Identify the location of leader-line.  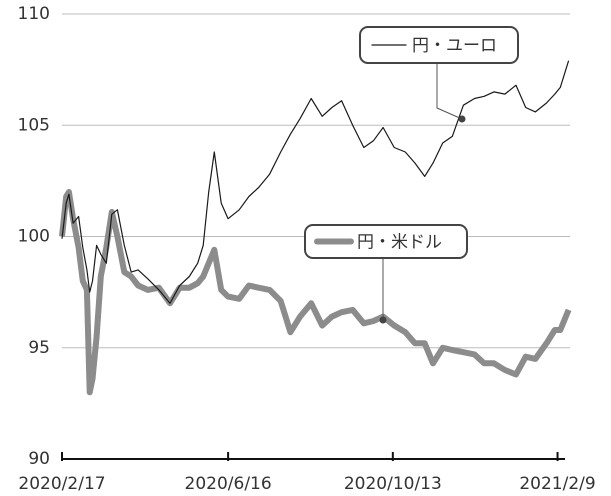
(449, 91).